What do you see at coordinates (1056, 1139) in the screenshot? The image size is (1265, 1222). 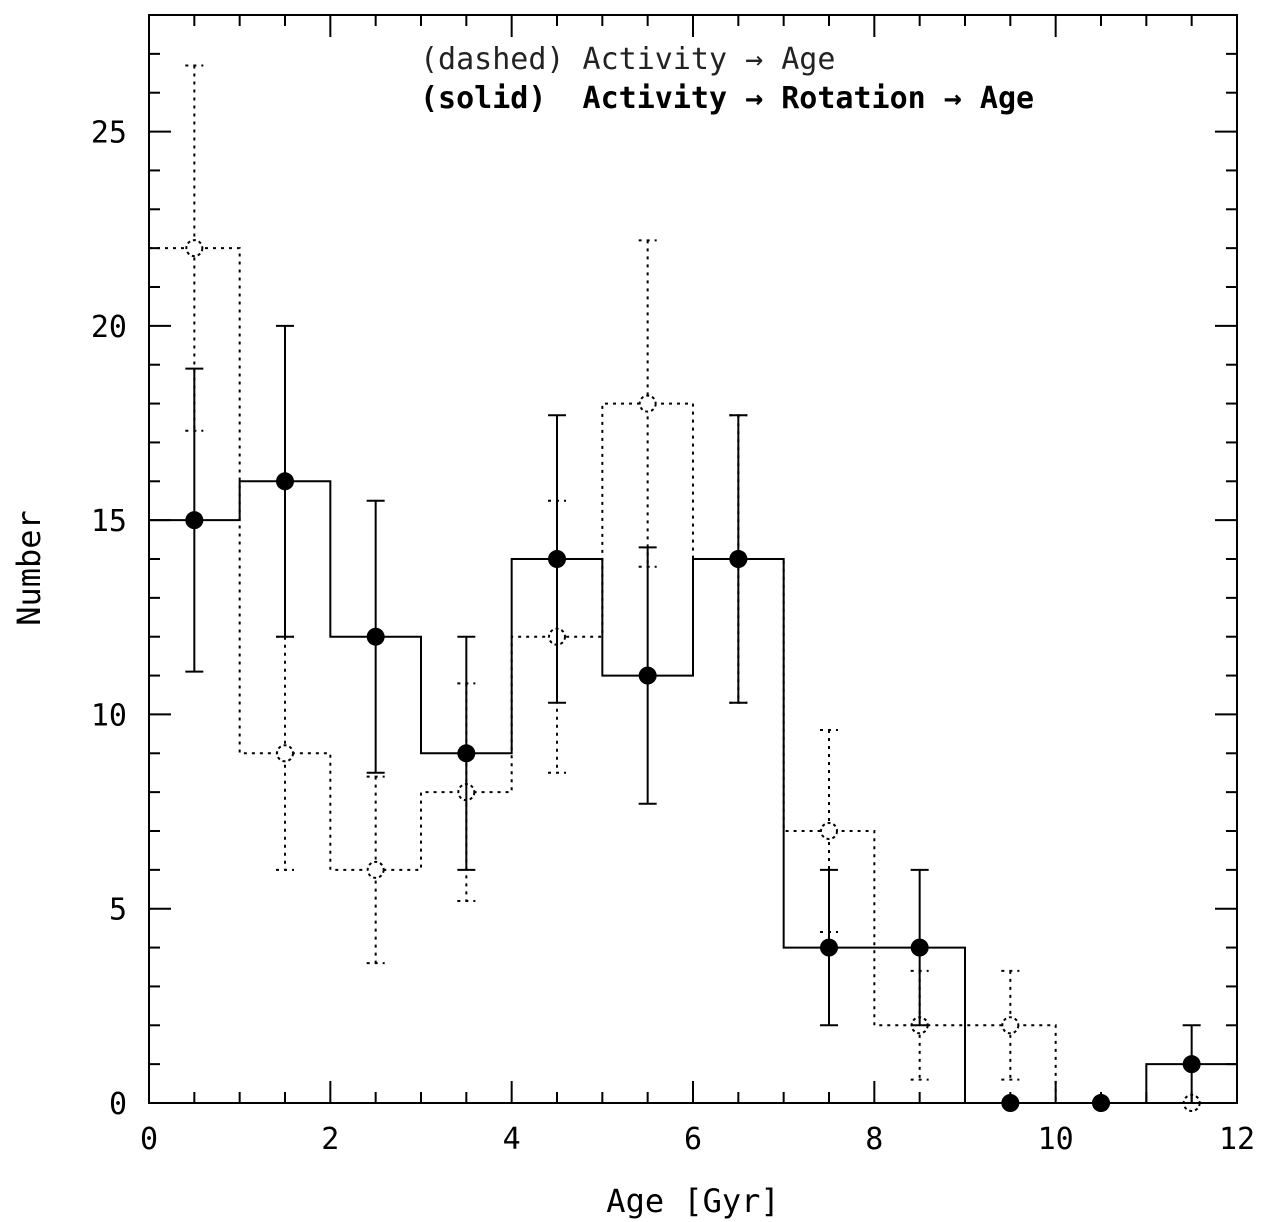 I see `x-tick-label: 10` at bounding box center [1056, 1139].